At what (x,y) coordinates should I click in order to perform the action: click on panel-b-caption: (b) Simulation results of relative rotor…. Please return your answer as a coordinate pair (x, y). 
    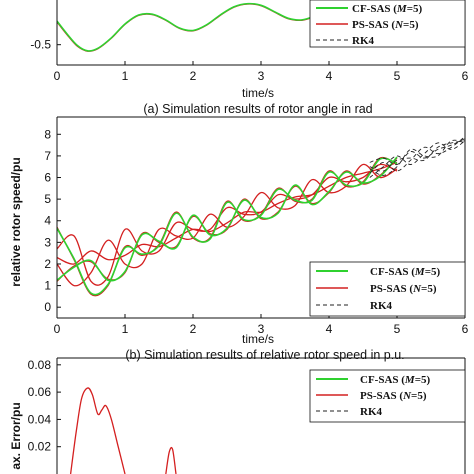
    Looking at the image, I should click on (264, 355).